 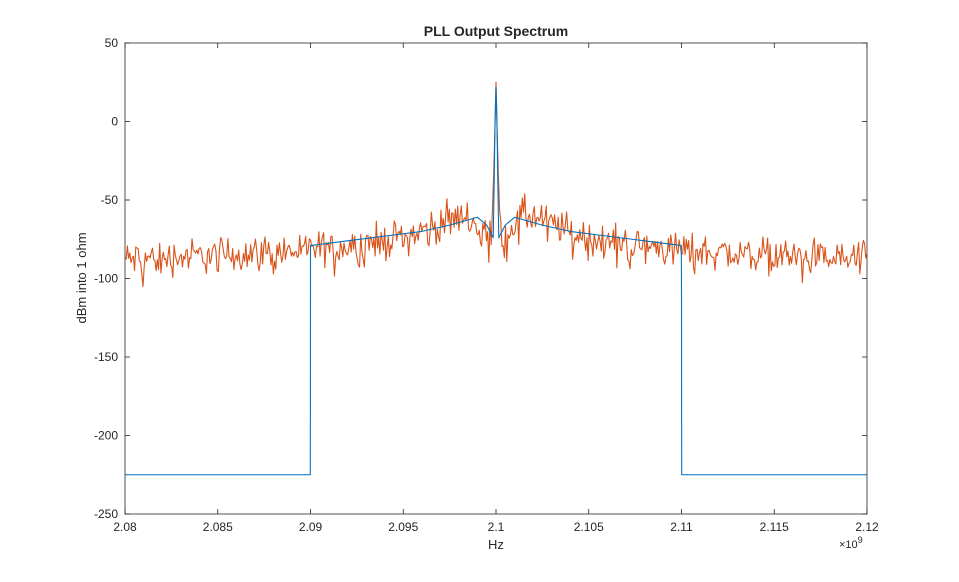 What do you see at coordinates (218, 527) in the screenshot?
I see `x-tick-label: 2.085` at bounding box center [218, 527].